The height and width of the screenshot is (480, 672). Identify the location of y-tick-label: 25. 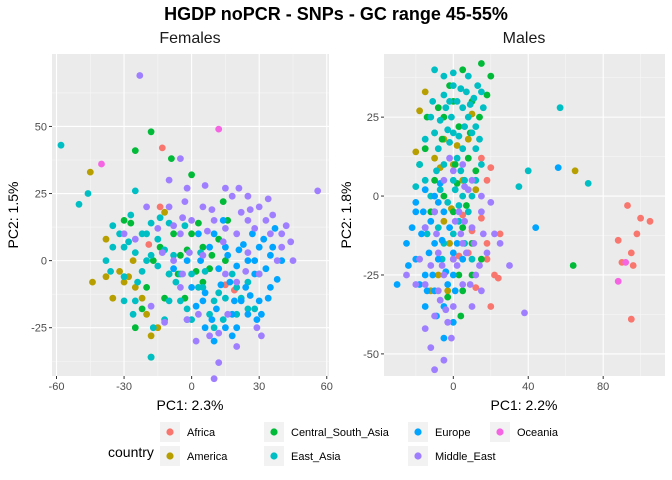
(41, 195).